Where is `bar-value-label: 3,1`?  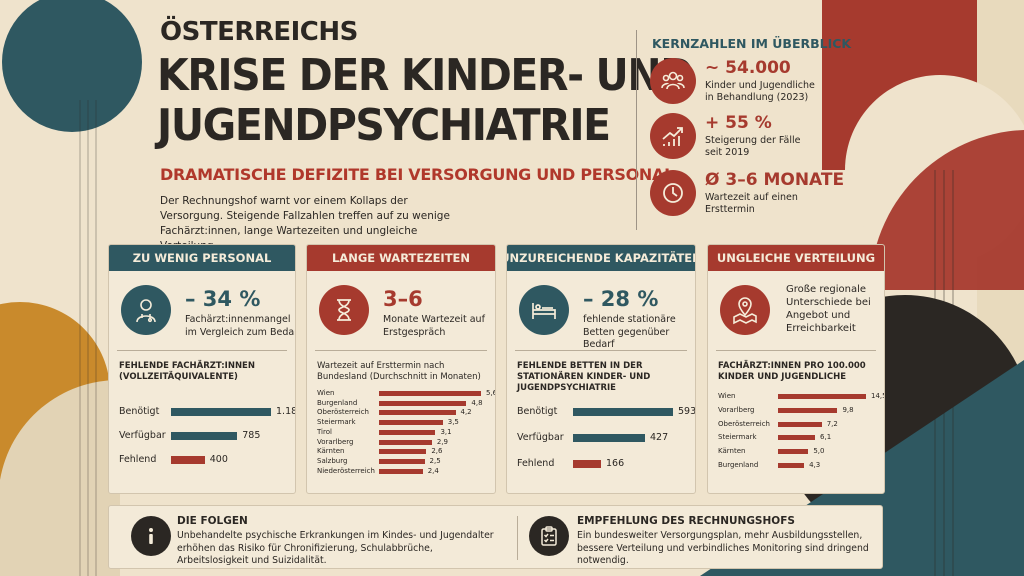 bar-value-label: 3,1 is located at coordinates (446, 431).